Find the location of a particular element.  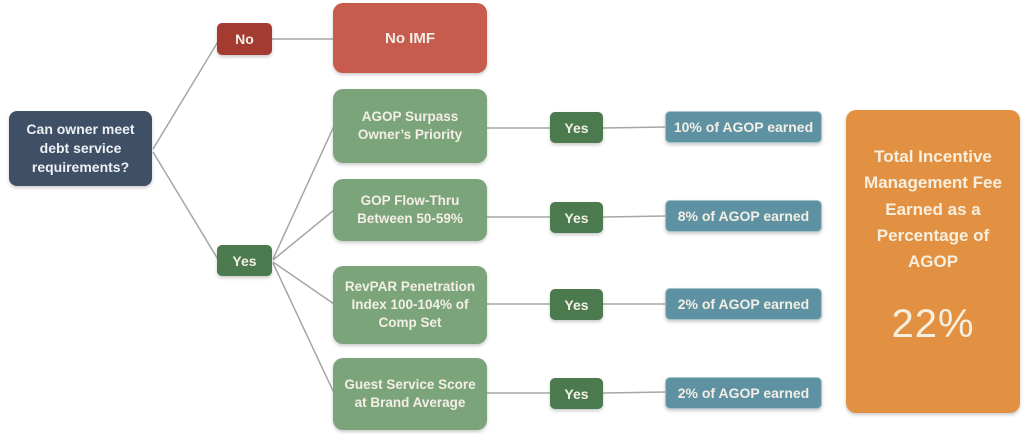

outcome-node-1: 10% of AGOP earned is located at coordinates (743, 127).